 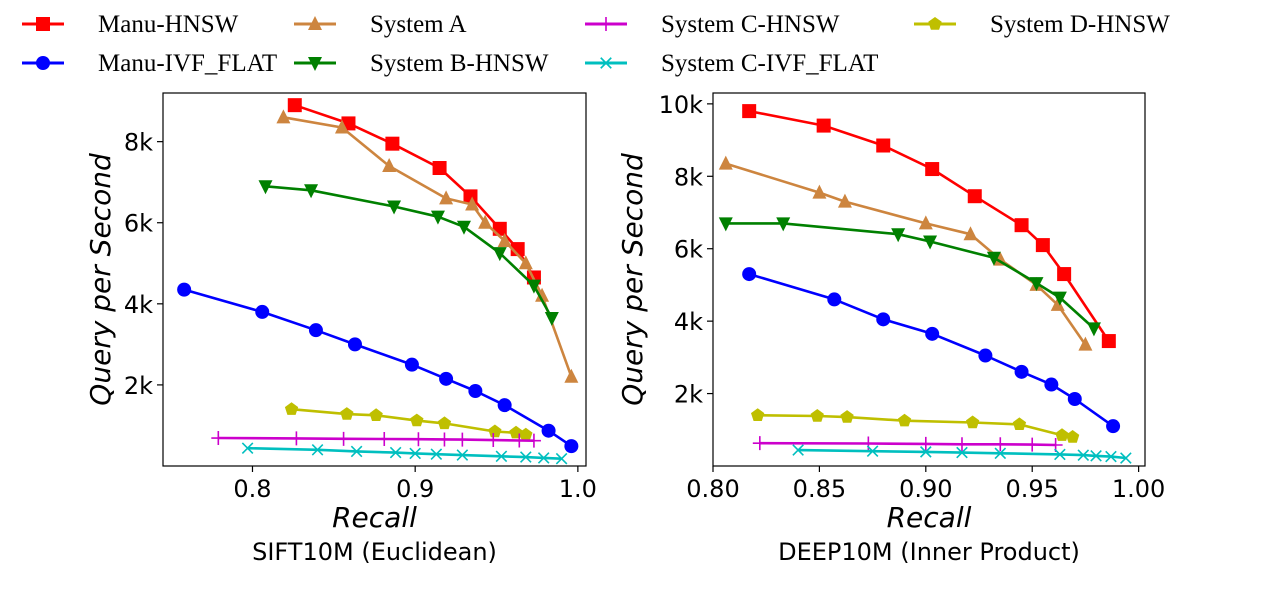 I want to click on series-manu-ivf-flat, so click(x=378, y=368).